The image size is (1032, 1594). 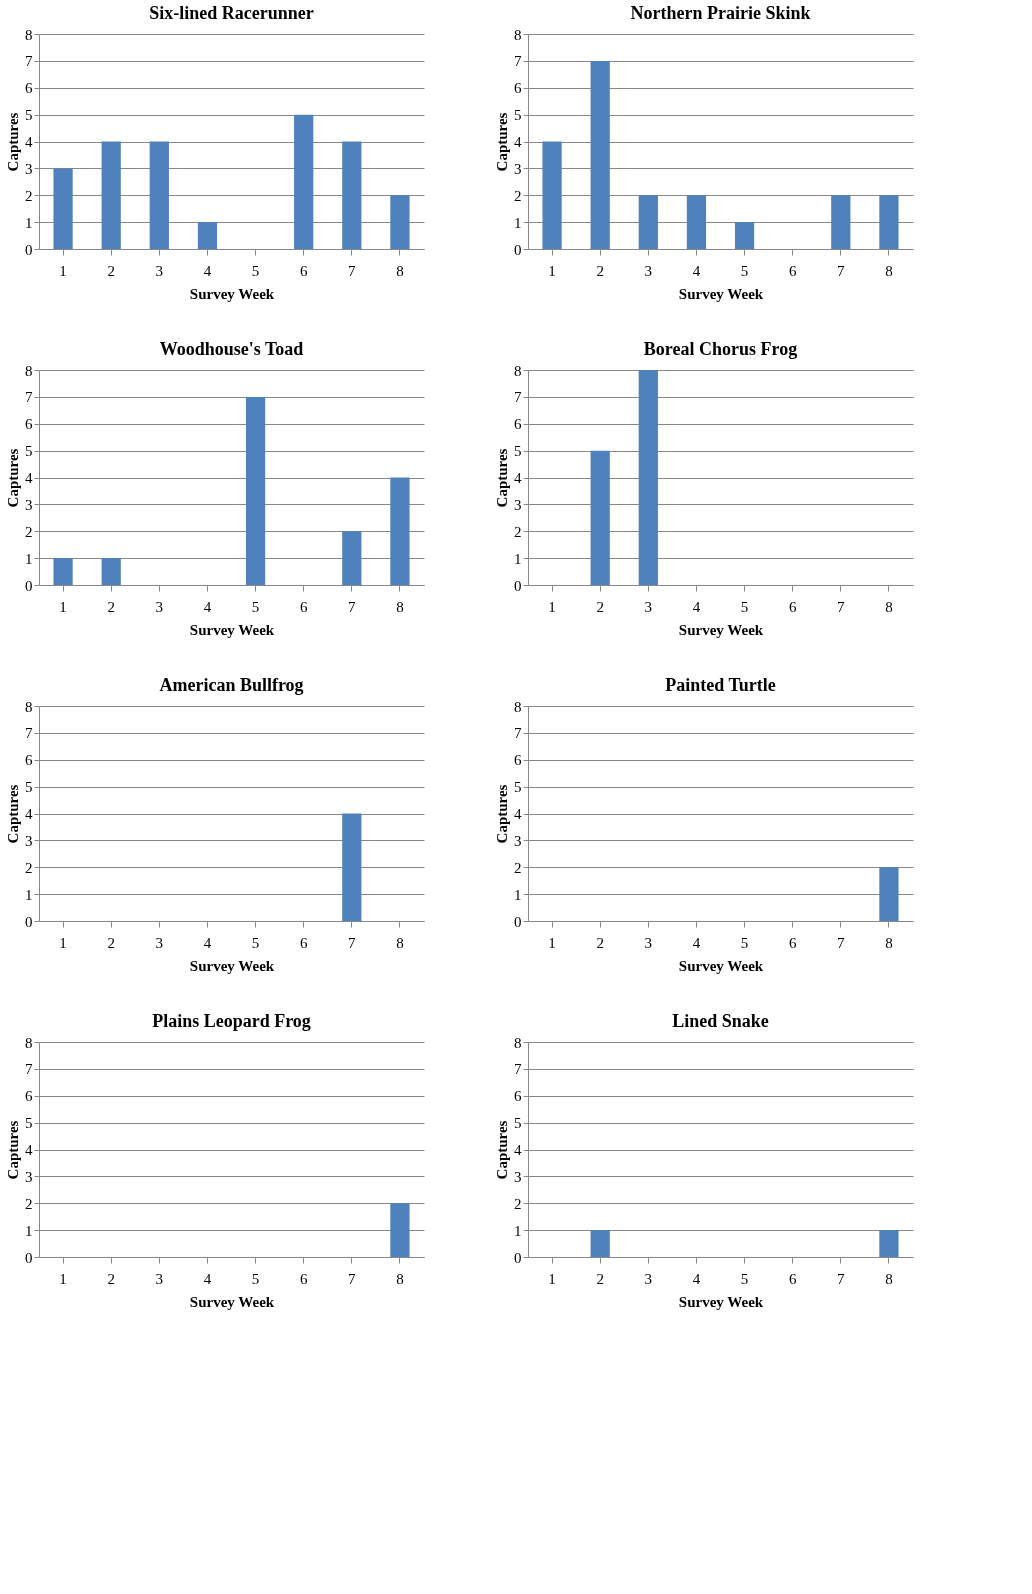 I want to click on chart-title: Plains Leopard Frog, so click(x=231, y=1021).